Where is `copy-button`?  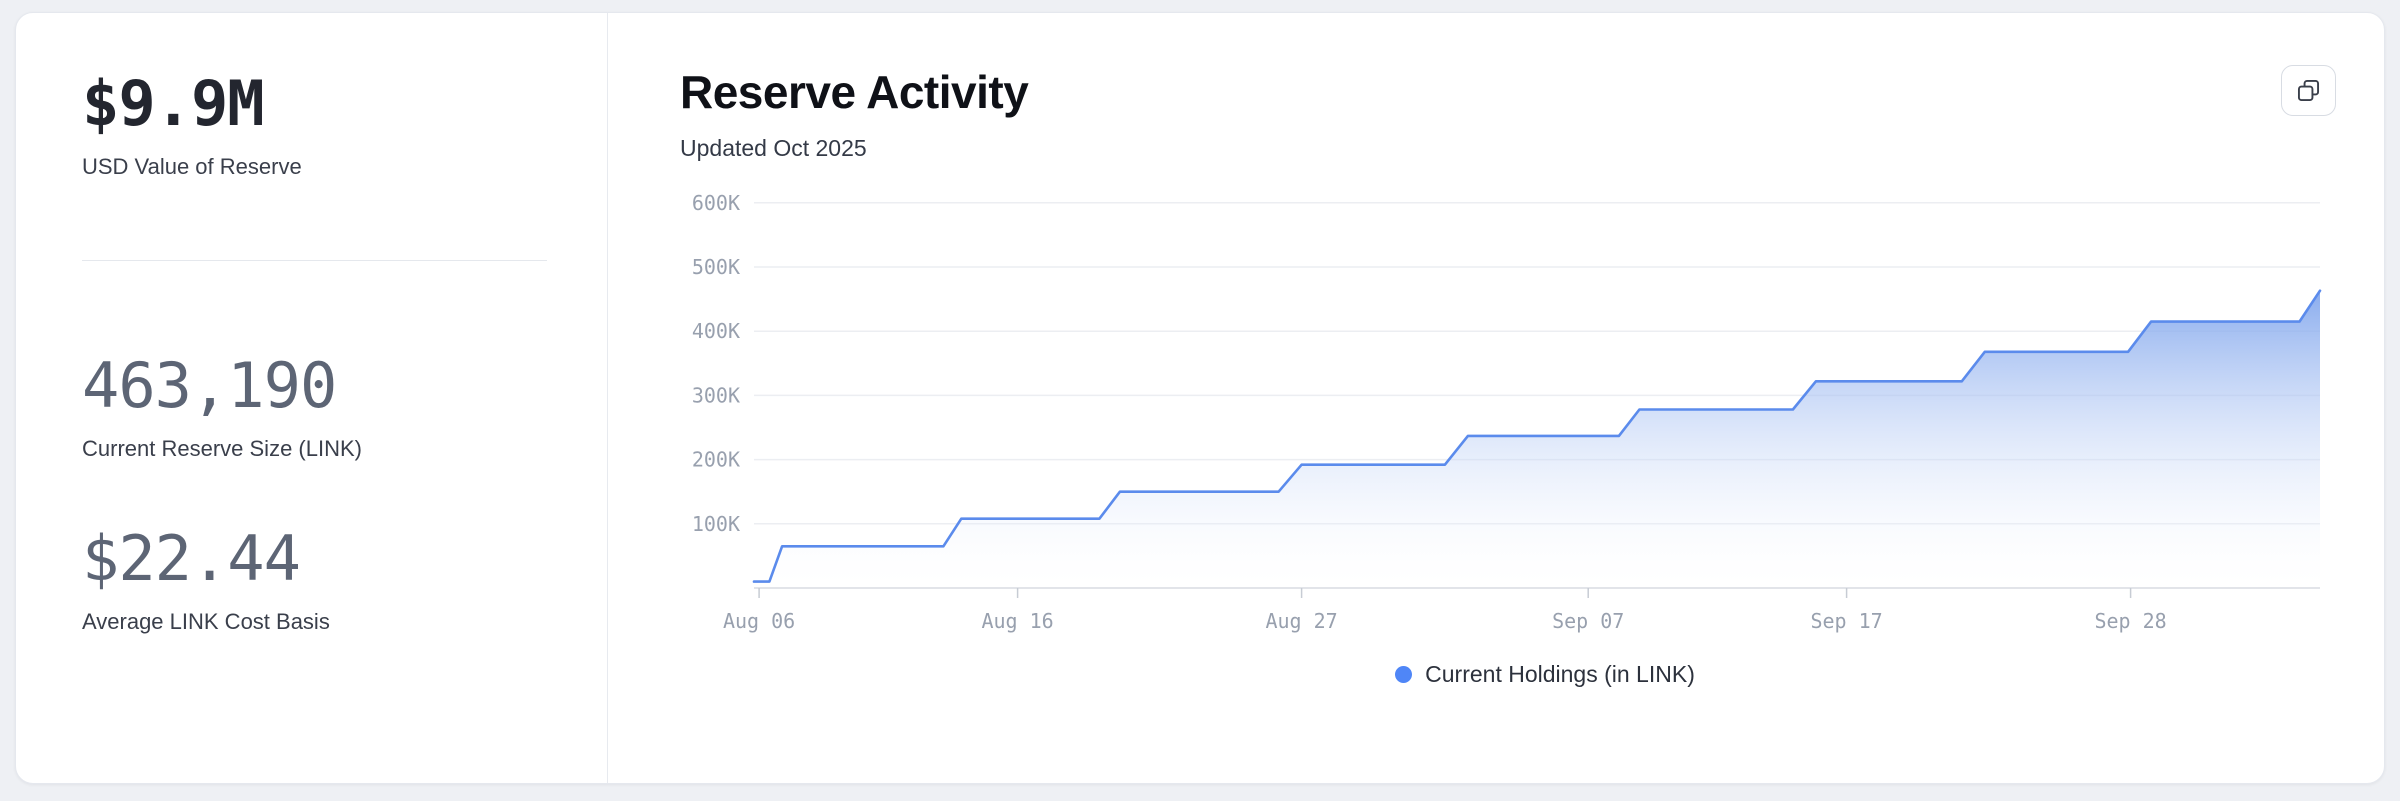
copy-button is located at coordinates (2308, 90).